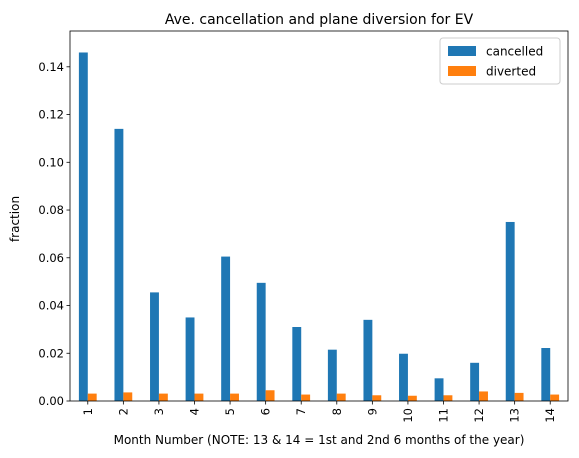  Describe the element at coordinates (323, 395) in the screenshot. I see `series-diverted` at that location.